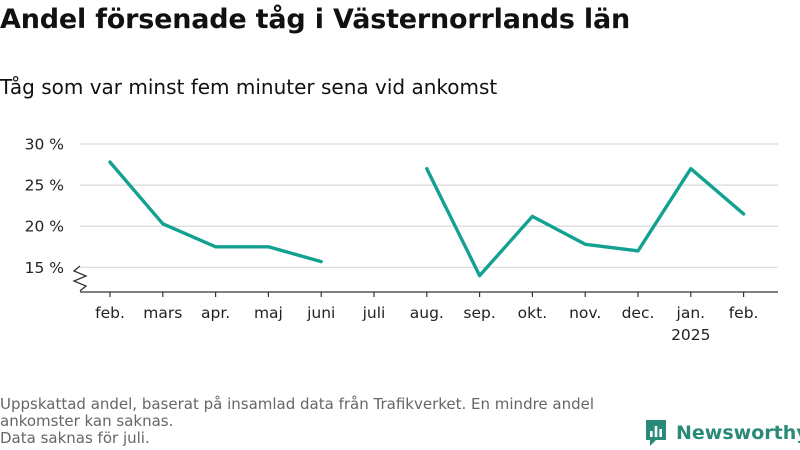 This screenshot has width=800, height=450. What do you see at coordinates (638, 313) in the screenshot?
I see `x-tick-label: dec.` at bounding box center [638, 313].